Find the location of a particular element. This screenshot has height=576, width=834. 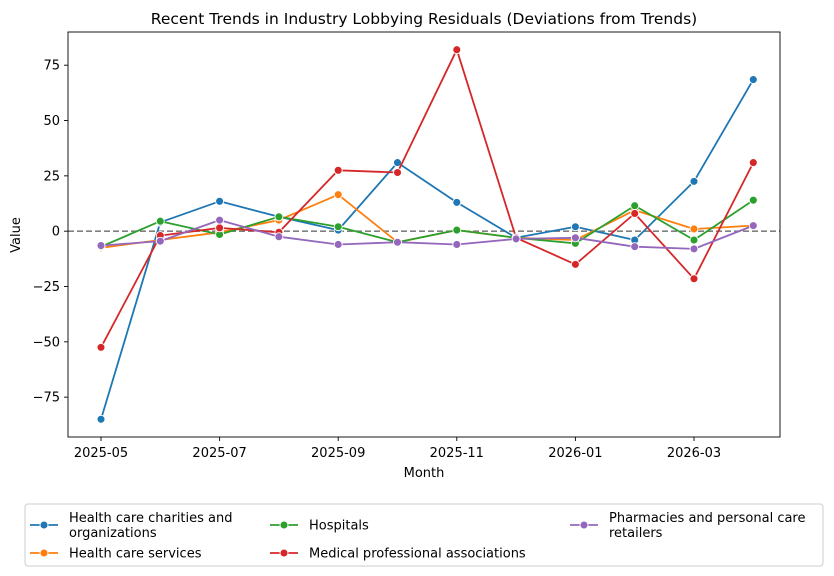

legend-item: Pharmacies and personal care retailers is located at coordinates (688, 526).